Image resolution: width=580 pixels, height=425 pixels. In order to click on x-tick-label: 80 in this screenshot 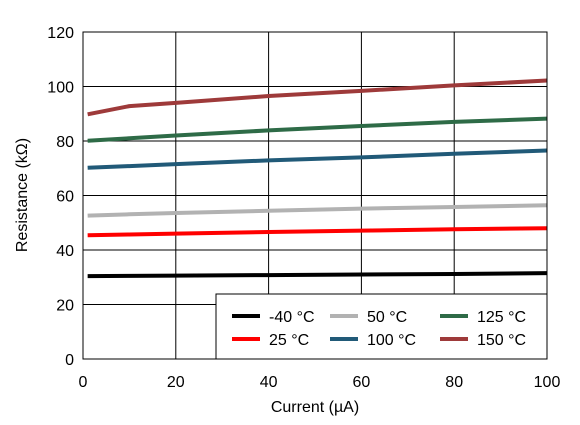, I will do `click(454, 382)`.